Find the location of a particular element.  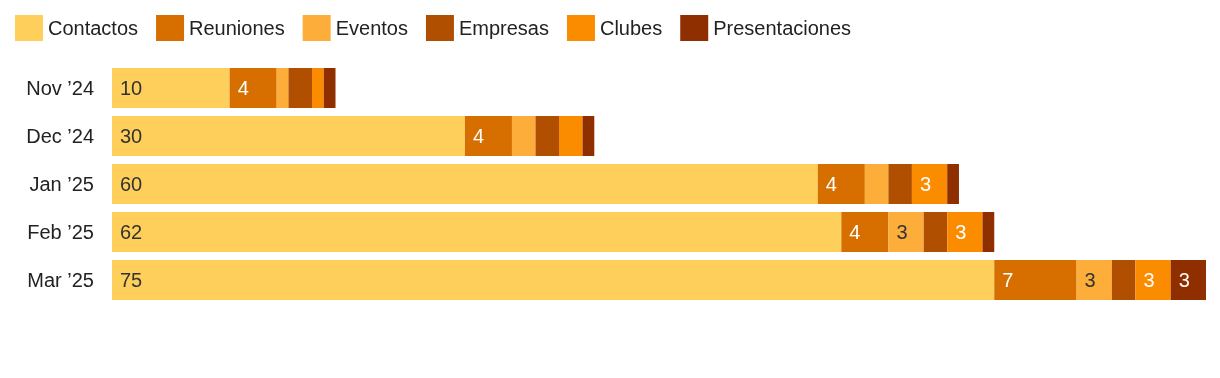

y-tick-label: Nov ’24 is located at coordinates (60, 88).